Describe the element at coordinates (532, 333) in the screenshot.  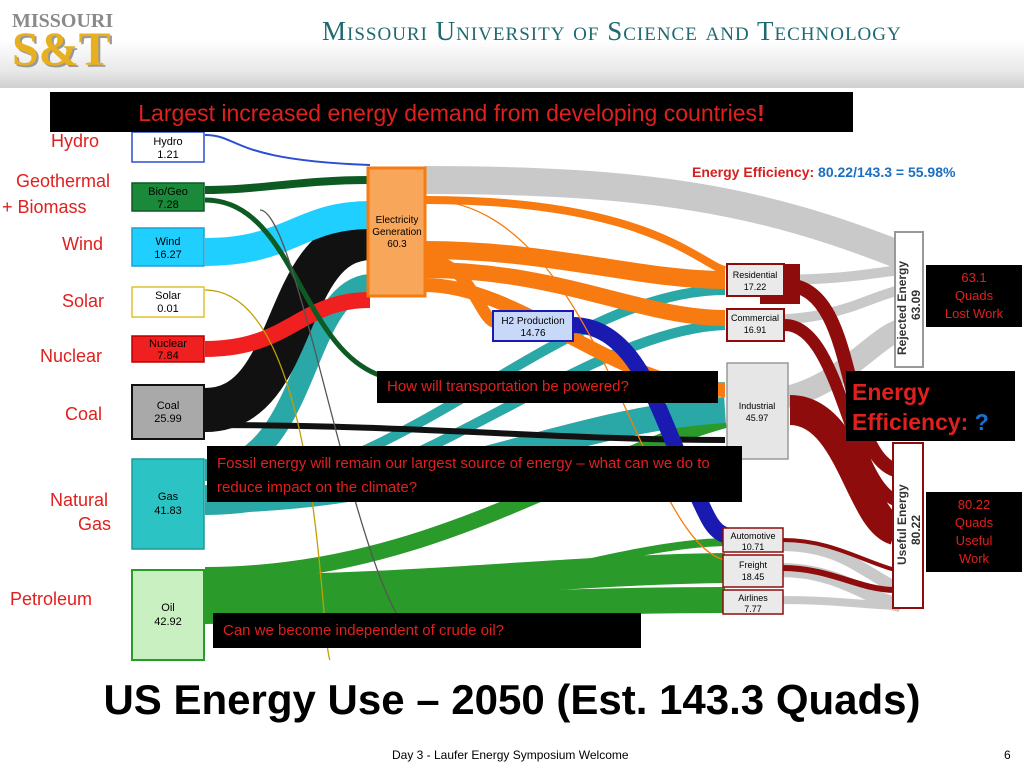
I see `svg-text: 14.76` at that location.